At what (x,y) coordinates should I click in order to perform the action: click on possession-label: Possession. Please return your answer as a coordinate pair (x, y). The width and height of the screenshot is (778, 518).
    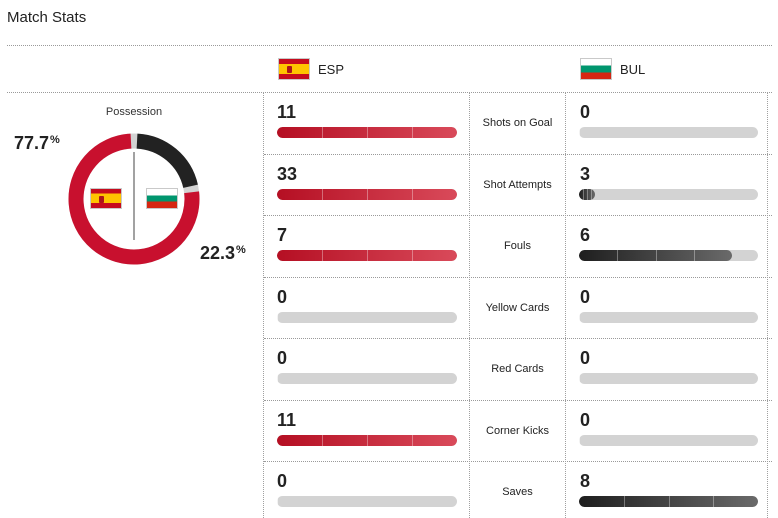
    Looking at the image, I should click on (134, 112).